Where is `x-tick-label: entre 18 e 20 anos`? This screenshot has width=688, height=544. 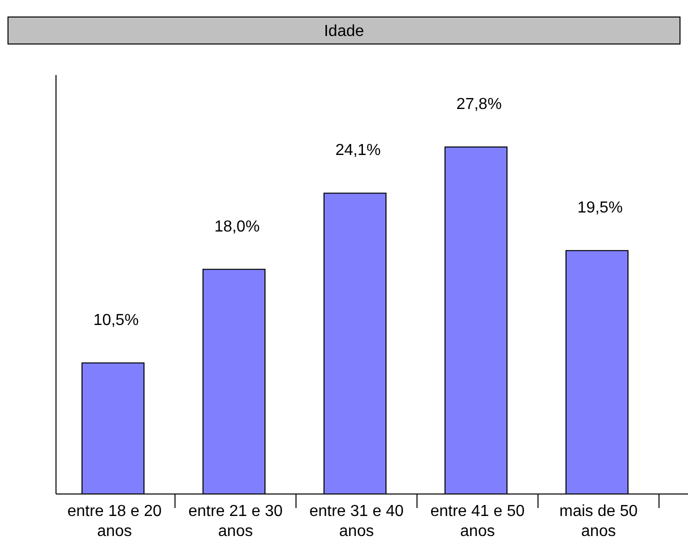 x-tick-label: entre 18 e 20 anos is located at coordinates (114, 521).